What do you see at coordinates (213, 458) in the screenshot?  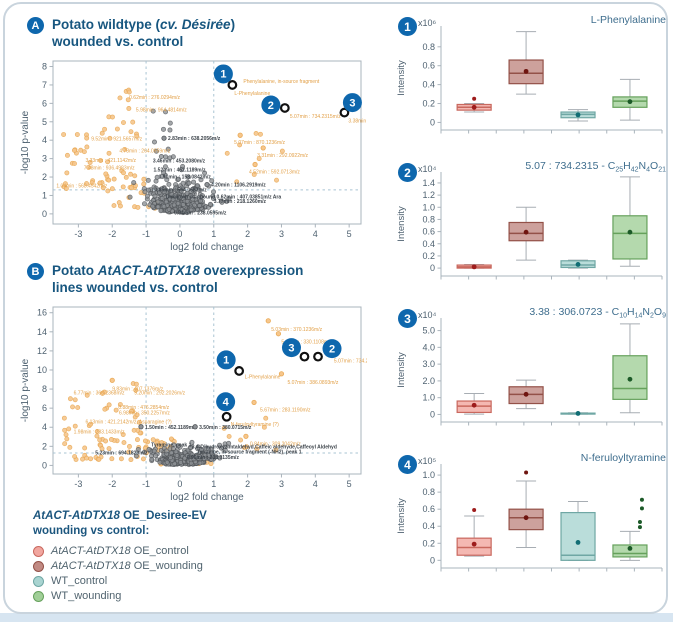 I see `svg-text: 0.96min : 218.0135m/z` at bounding box center [213, 458].